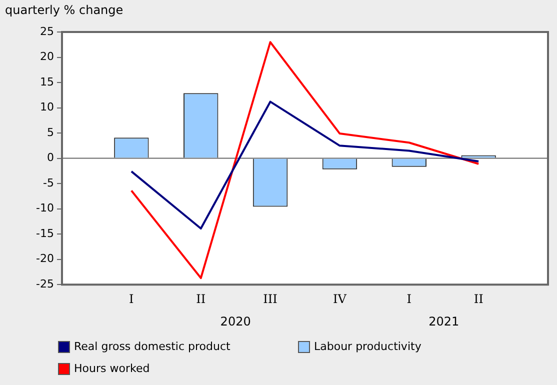  Describe the element at coordinates (48, 183) in the screenshot. I see `y-tick-label: -5` at that location.